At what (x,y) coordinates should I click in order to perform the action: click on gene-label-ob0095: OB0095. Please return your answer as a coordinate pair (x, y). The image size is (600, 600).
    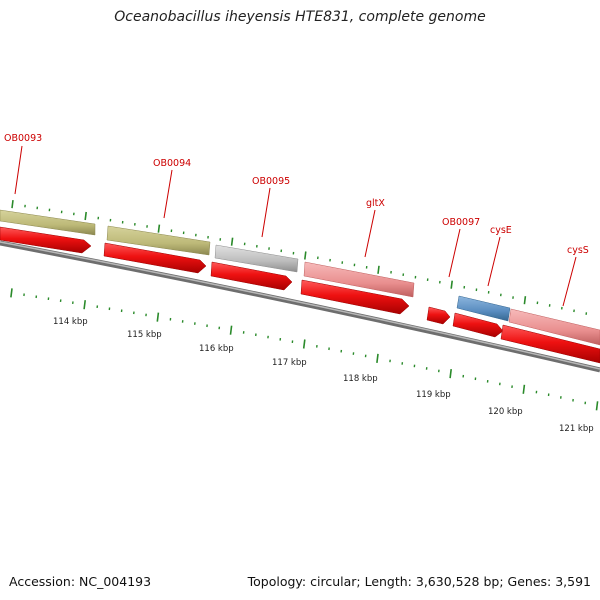
    Looking at the image, I should click on (271, 181).